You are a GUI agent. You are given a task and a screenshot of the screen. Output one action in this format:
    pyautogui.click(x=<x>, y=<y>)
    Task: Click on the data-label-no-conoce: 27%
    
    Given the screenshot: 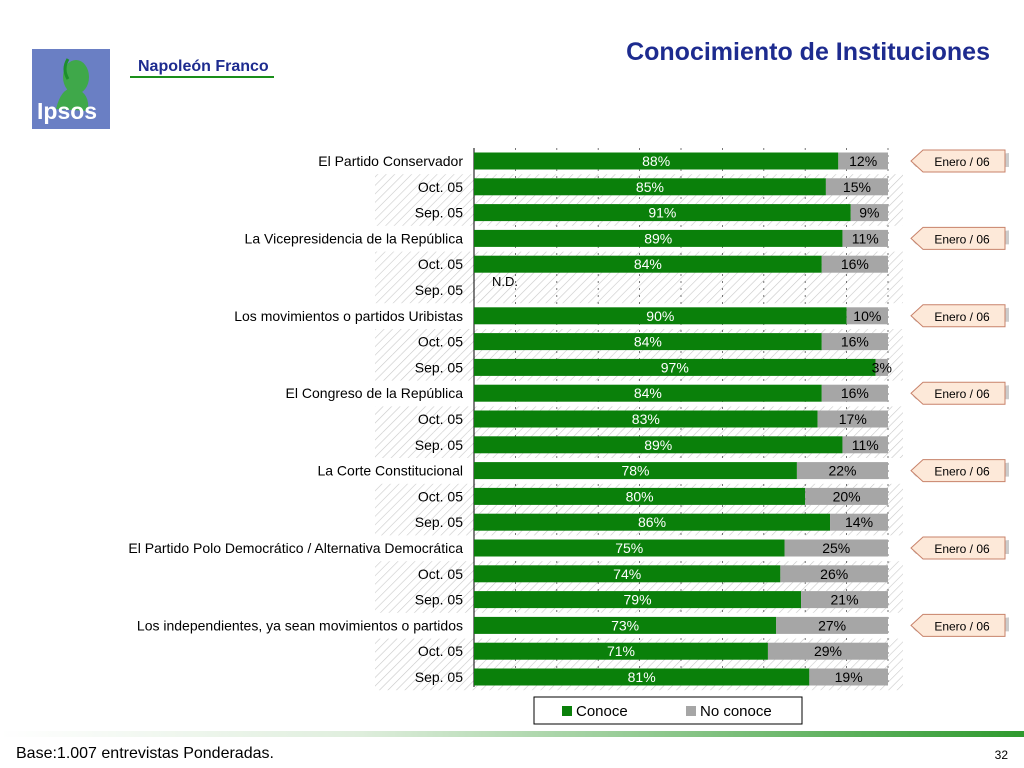 What is the action you would take?
    pyautogui.click(x=832, y=625)
    